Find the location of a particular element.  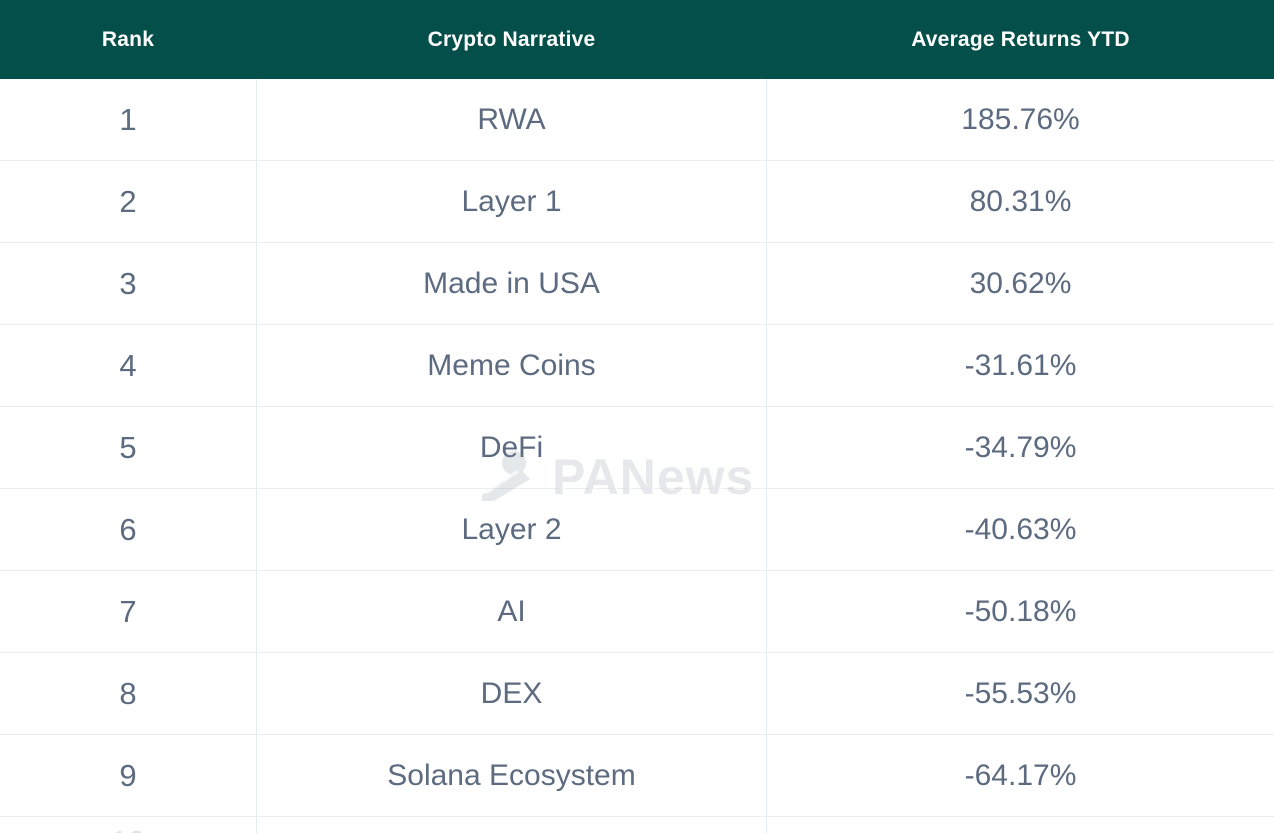

rank-cell: 7 is located at coordinates (128, 611).